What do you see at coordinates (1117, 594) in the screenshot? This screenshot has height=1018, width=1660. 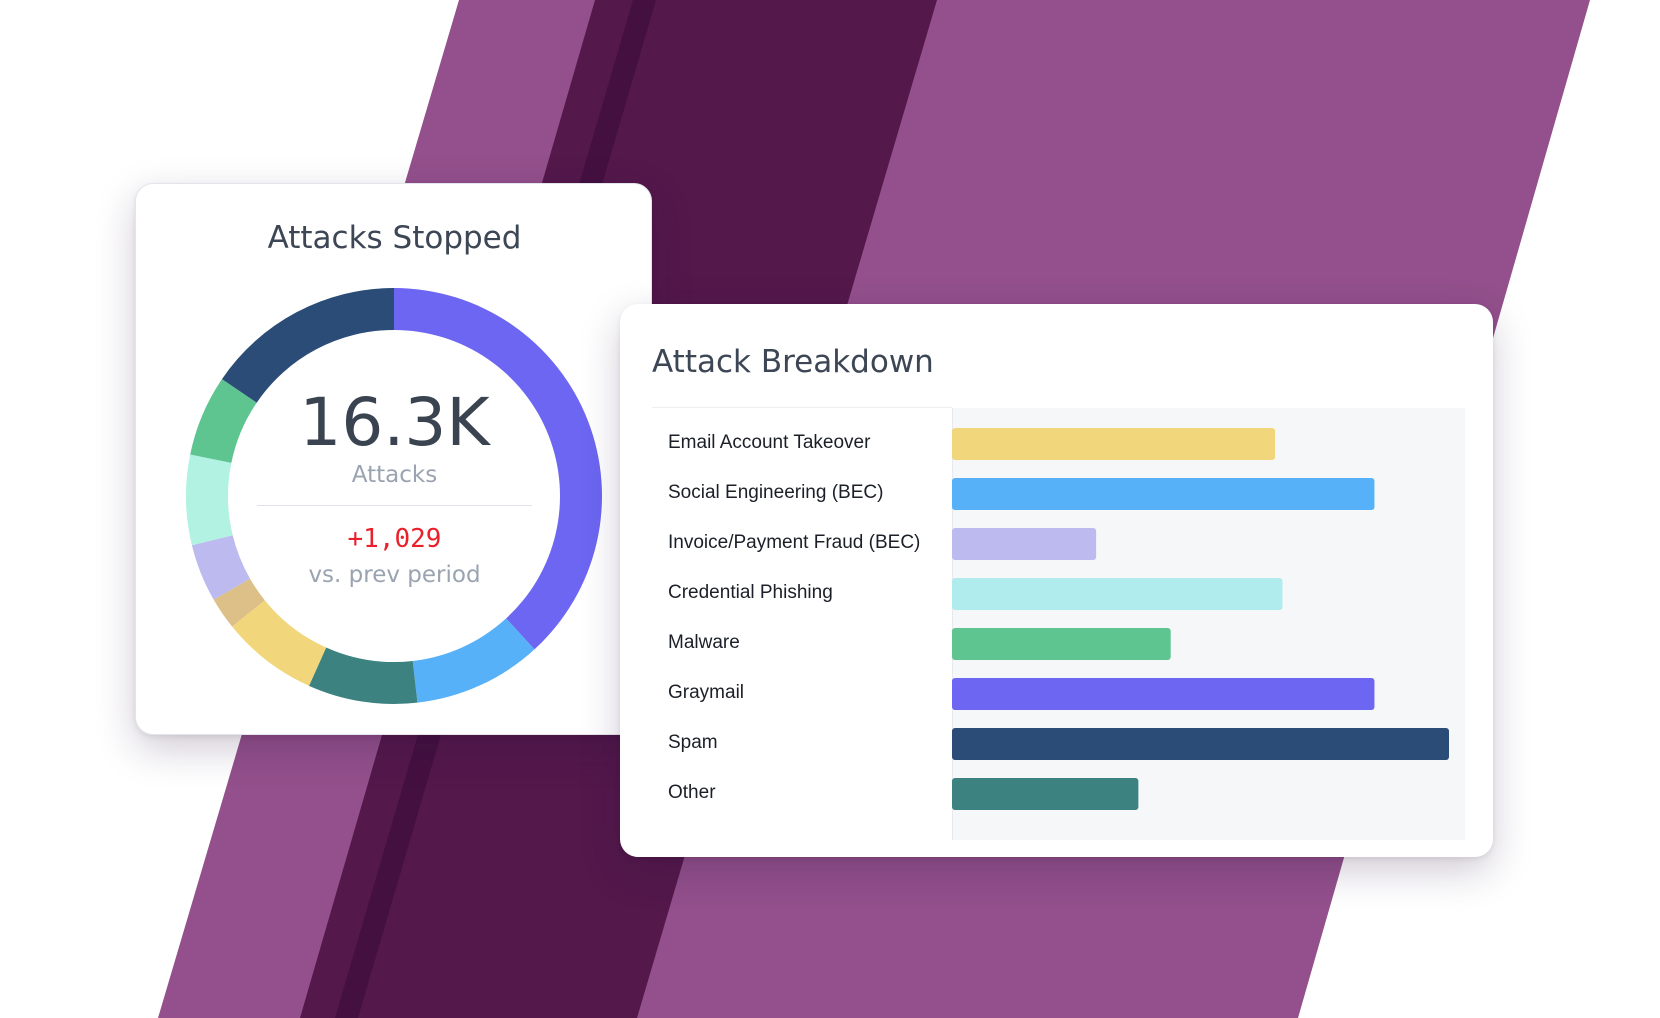 I see `bar-credential-phishing` at bounding box center [1117, 594].